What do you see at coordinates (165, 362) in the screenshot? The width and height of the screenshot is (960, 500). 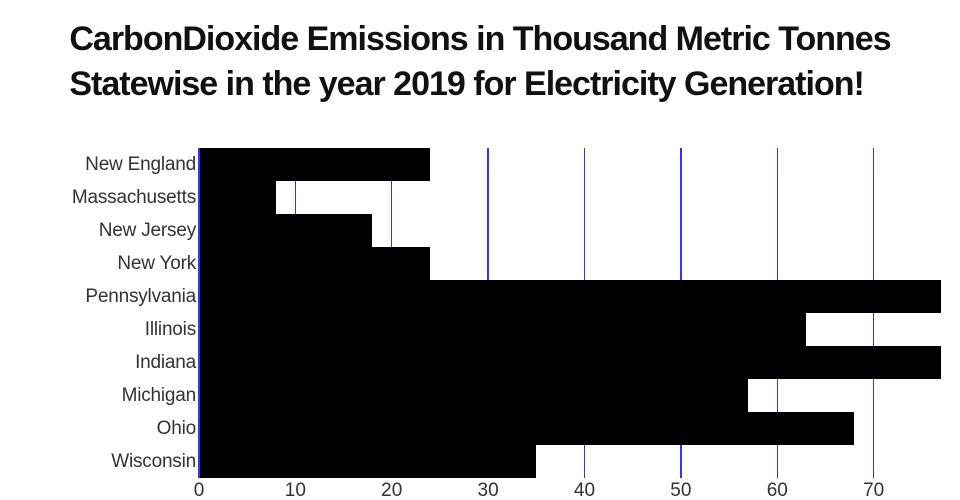 I see `y-tick-label-indiana: Indiana` at bounding box center [165, 362].